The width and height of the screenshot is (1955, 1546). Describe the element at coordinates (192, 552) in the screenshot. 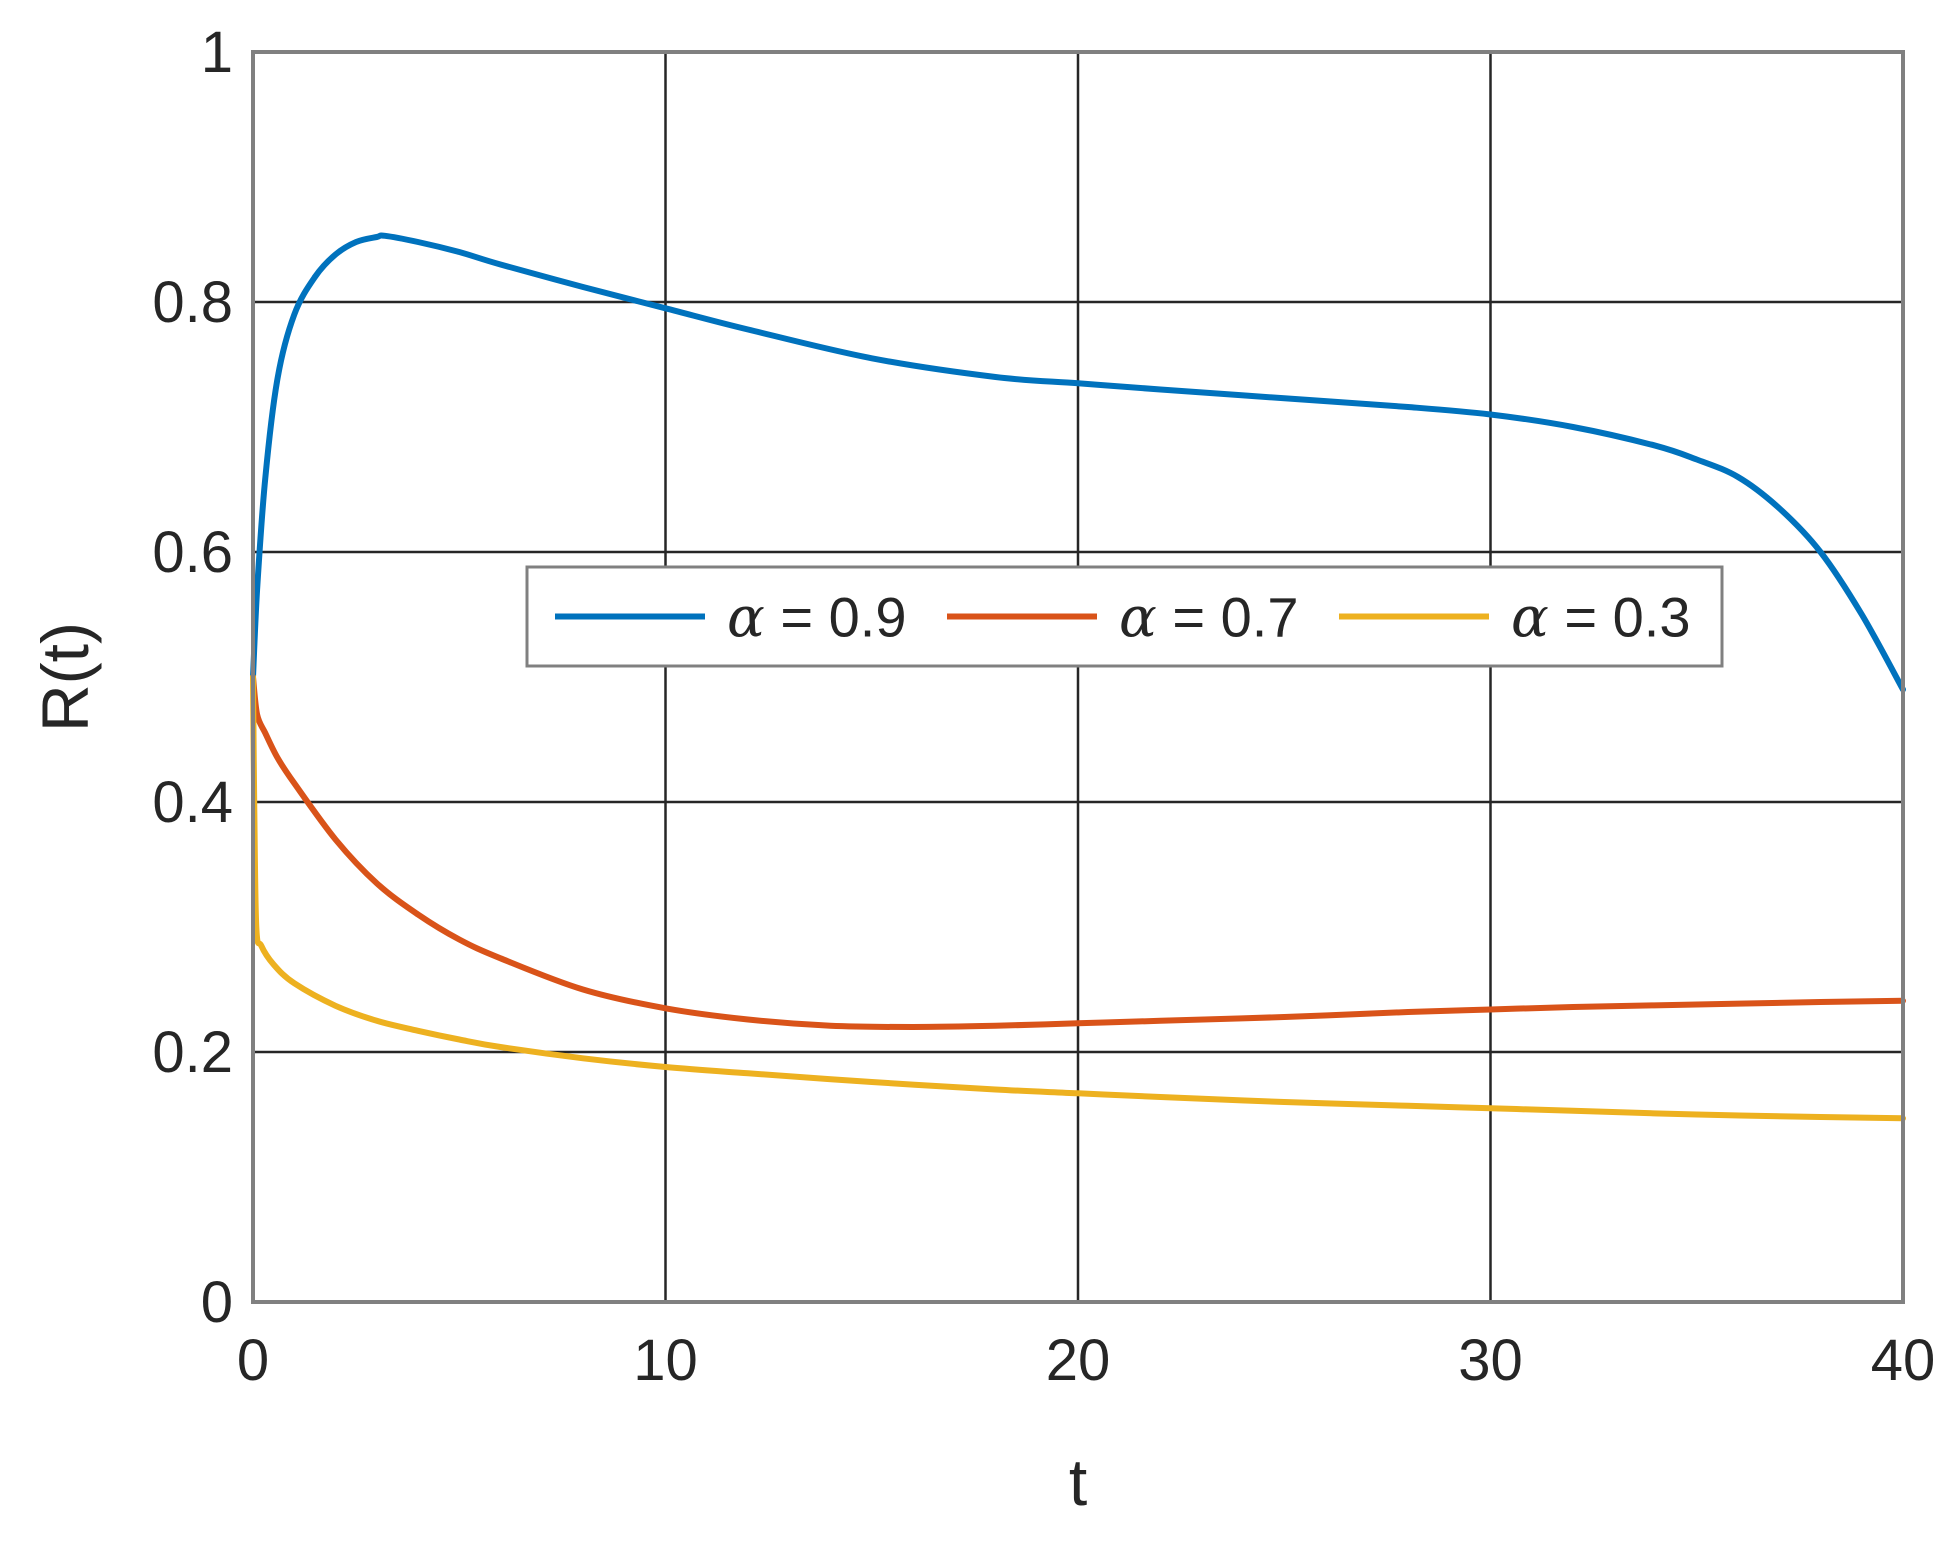

I see `y-tick-label: 0.6` at that location.